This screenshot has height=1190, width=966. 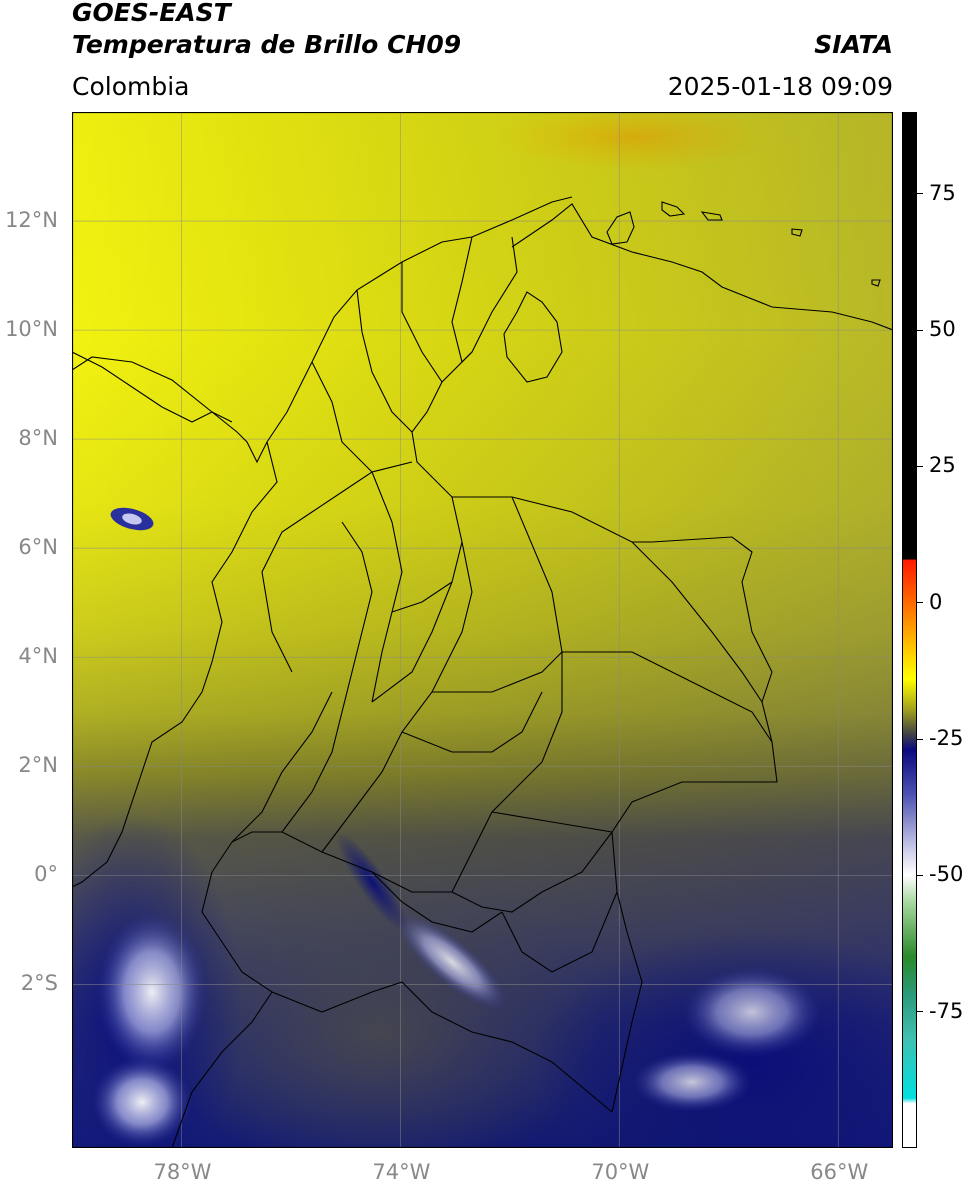 I want to click on product-title: Temperatura de Brillo CH09, so click(x=267, y=44).